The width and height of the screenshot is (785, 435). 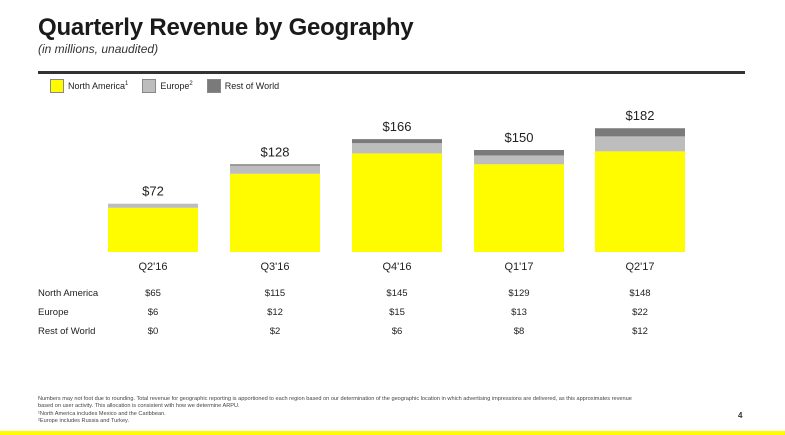 I want to click on brand-bottom-bar, so click(x=392, y=433).